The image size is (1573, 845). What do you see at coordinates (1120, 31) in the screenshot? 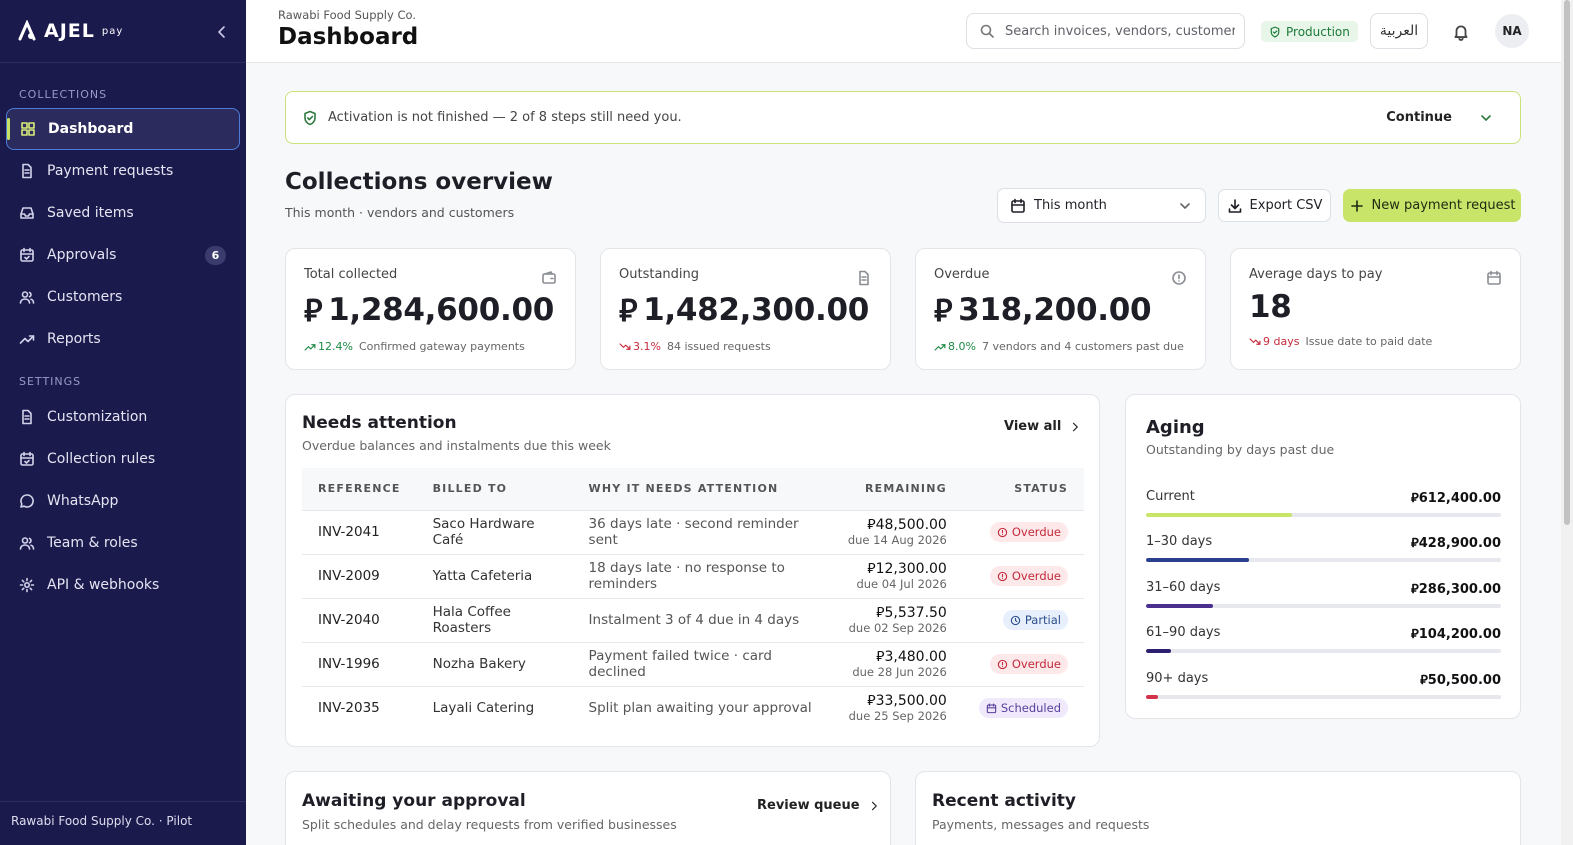
I see `search-input` at bounding box center [1120, 31].